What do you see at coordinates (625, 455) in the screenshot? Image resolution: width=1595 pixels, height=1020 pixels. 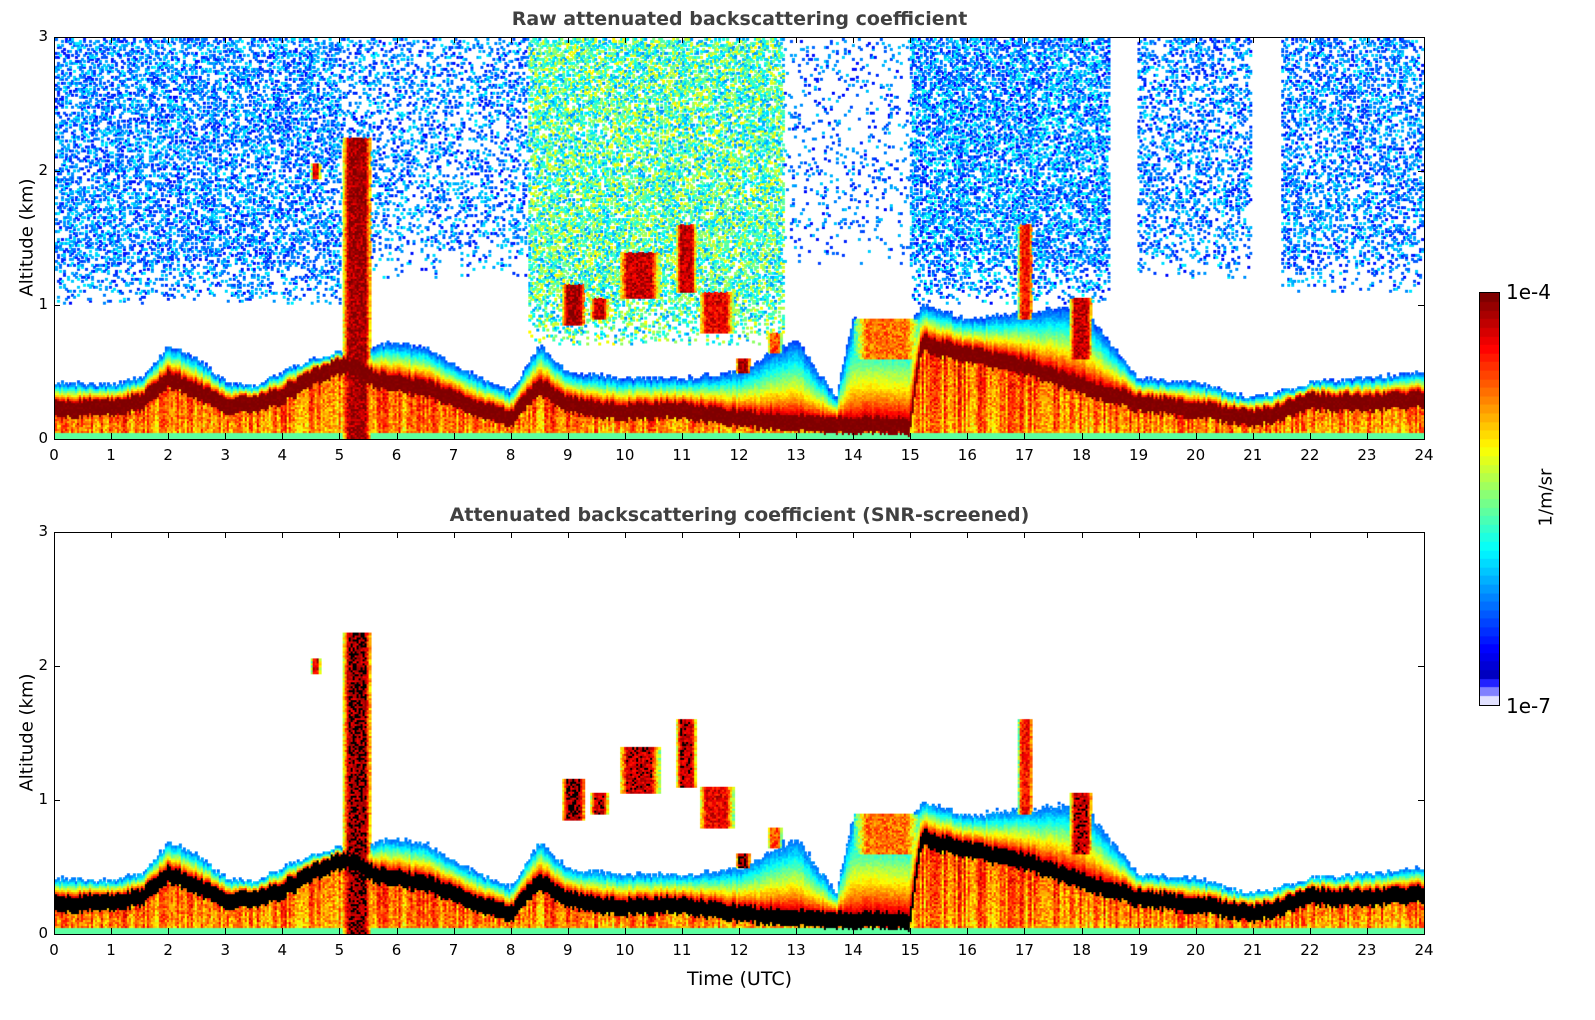 I see `x-tick-label: 10` at bounding box center [625, 455].